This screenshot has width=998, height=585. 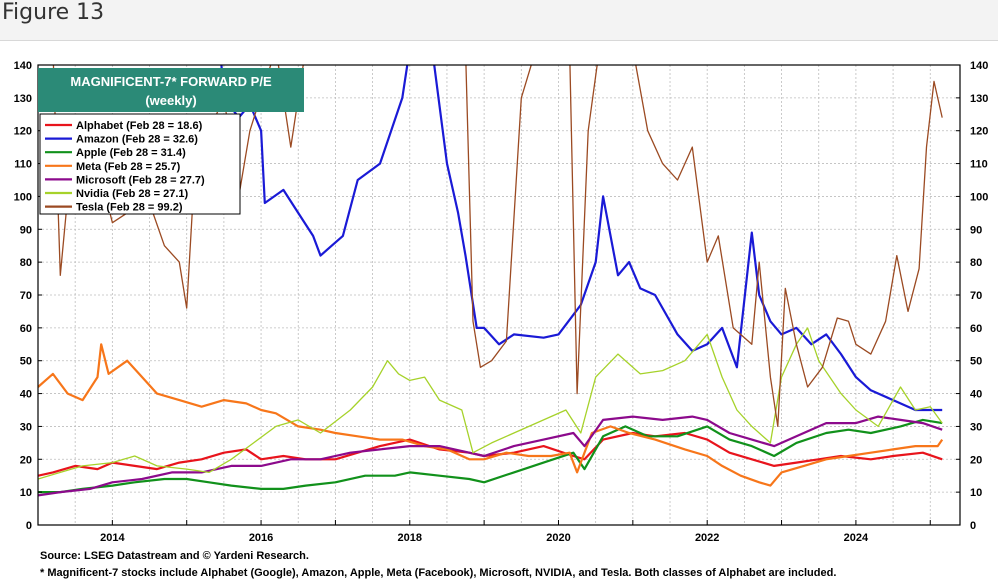 I want to click on y-tick-label-right: 140, so click(x=979, y=66).